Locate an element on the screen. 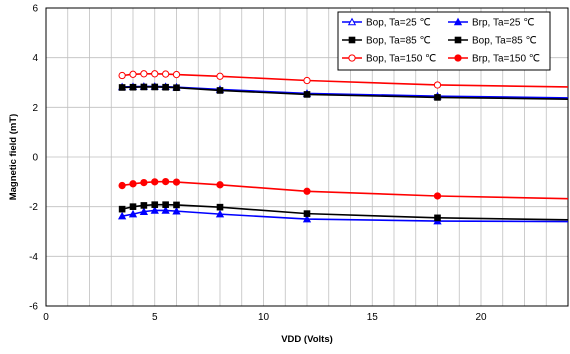  y-tick-label: -2 is located at coordinates (33, 207).